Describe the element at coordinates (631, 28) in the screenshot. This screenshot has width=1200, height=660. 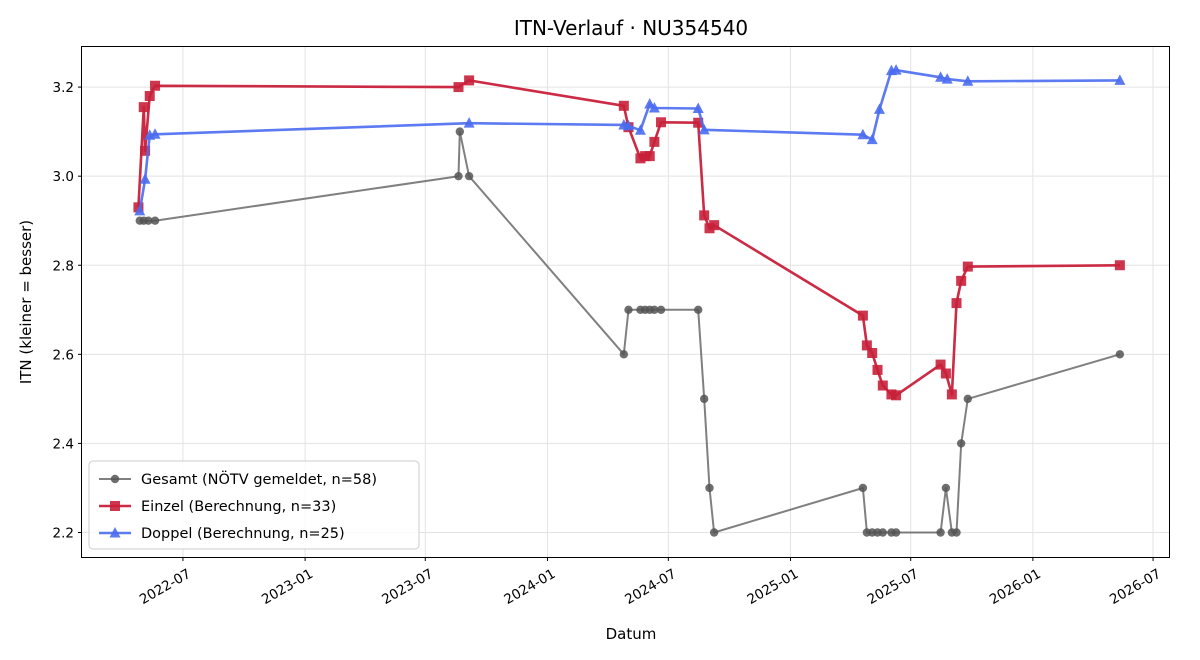
I see `chart-title: ITN-Verlauf · NU354540` at that location.